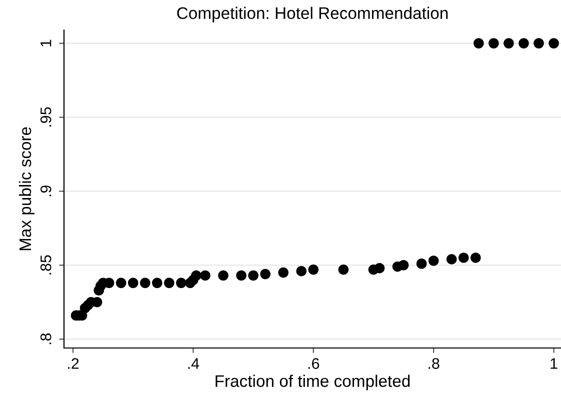 The width and height of the screenshot is (561, 404). I want to click on x-tick-label: .2, so click(73, 363).